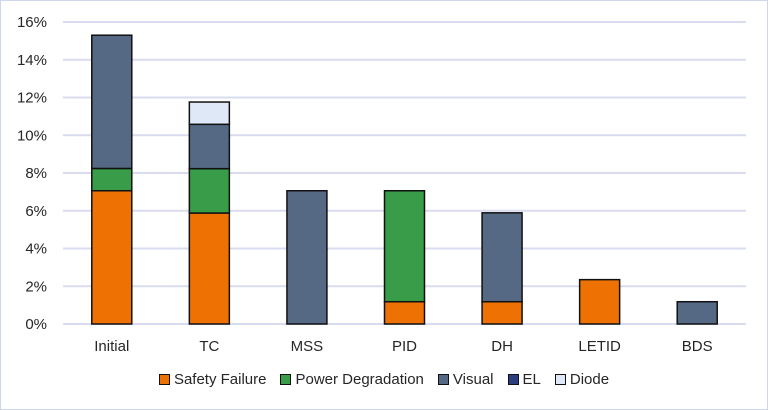 Image resolution: width=768 pixels, height=410 pixels. Describe the element at coordinates (589, 379) in the screenshot. I see `legend-label: Diode` at that location.